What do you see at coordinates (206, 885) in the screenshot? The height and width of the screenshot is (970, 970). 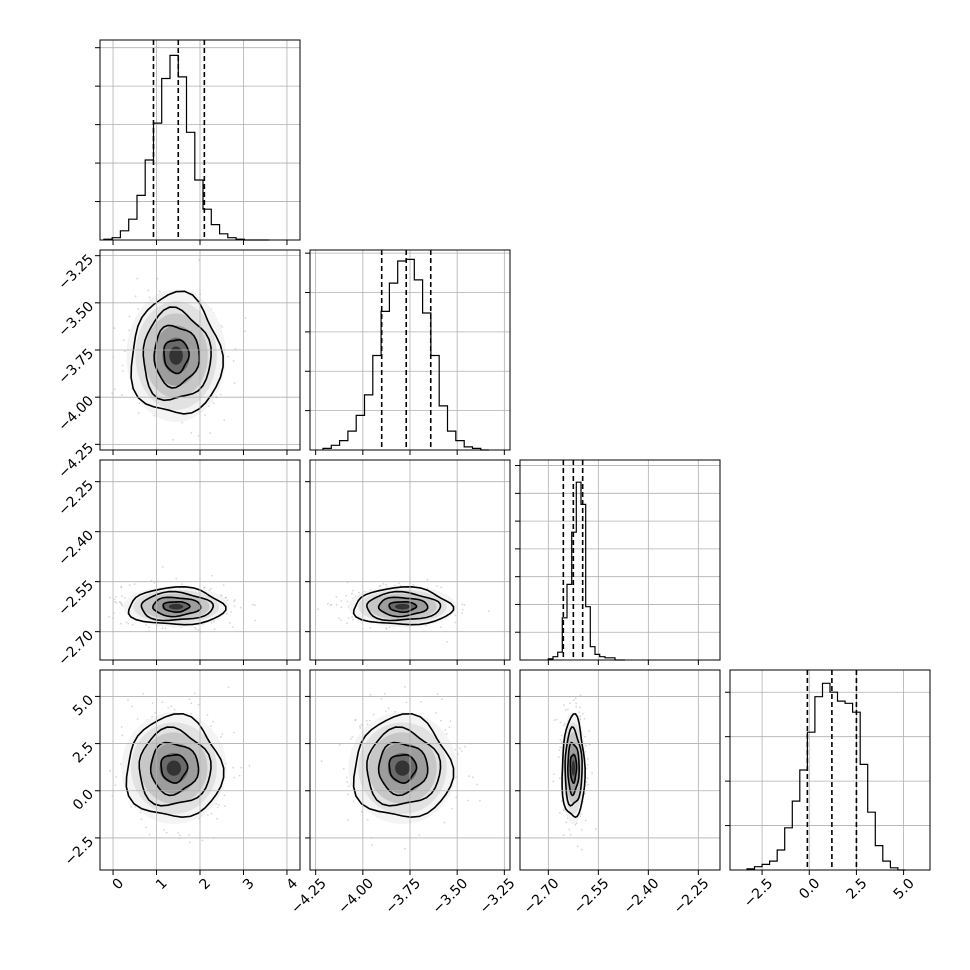 I see `x-tick-label: 2` at bounding box center [206, 885].